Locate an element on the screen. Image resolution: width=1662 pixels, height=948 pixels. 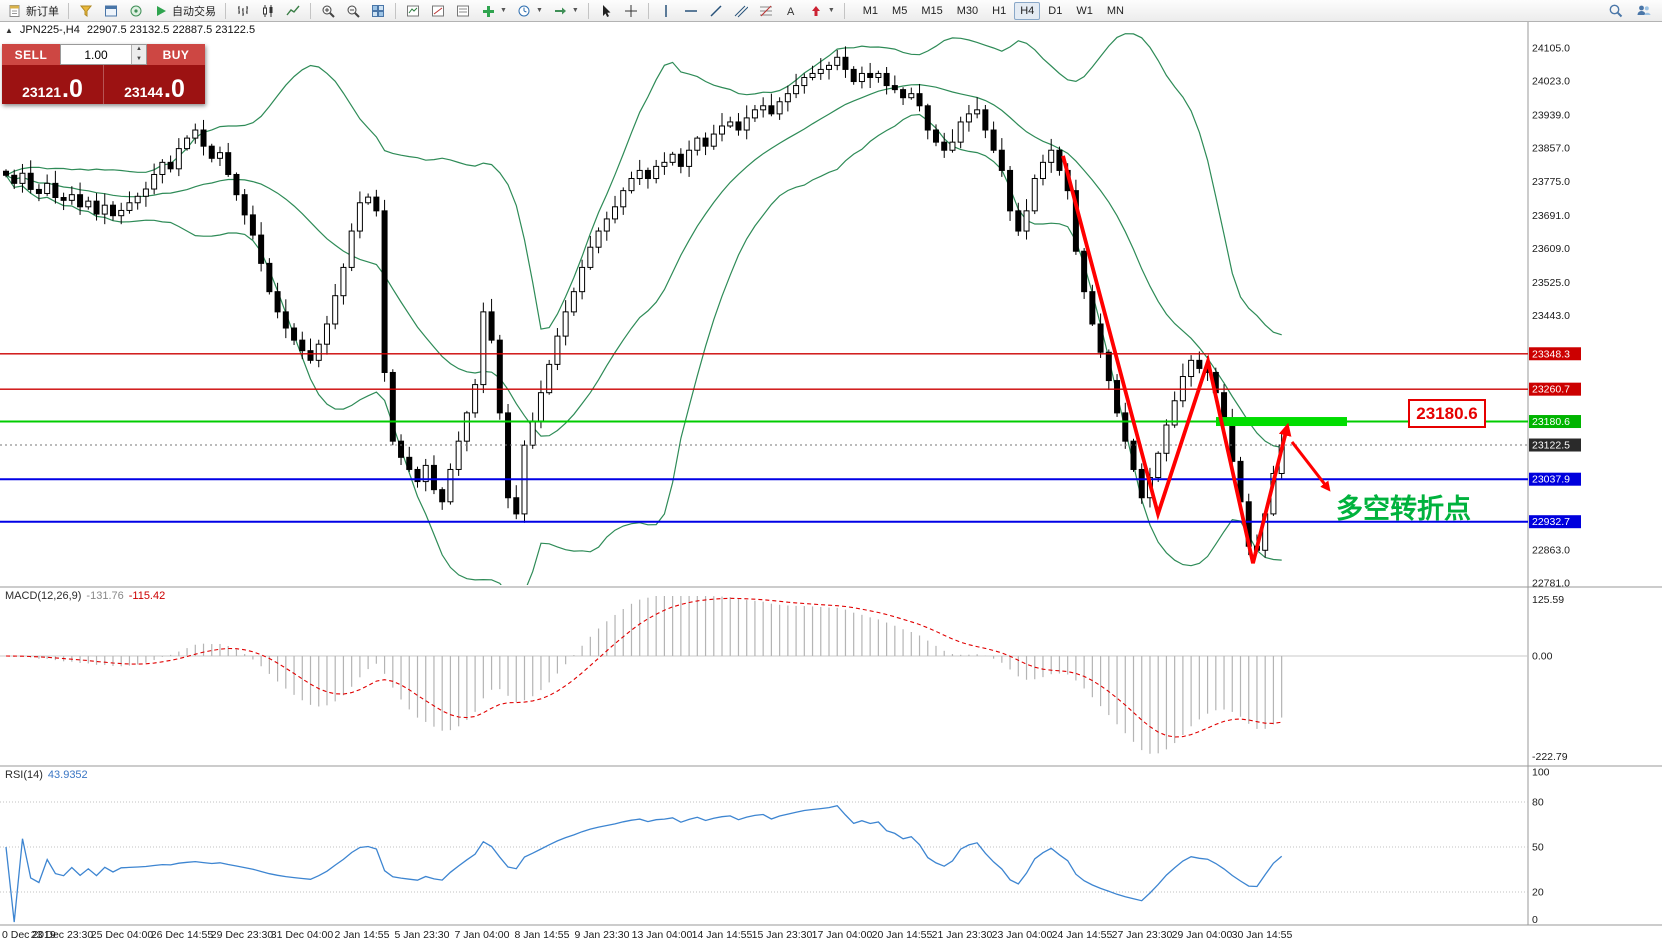
fibonacci-button is located at coordinates (766, 11).